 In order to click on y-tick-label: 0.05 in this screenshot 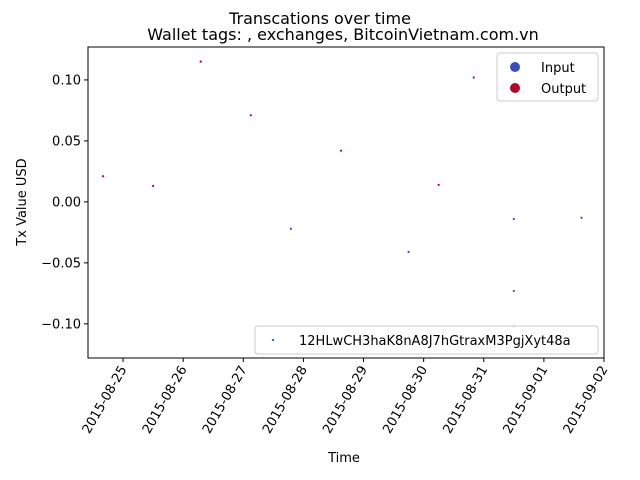, I will do `click(66, 141)`.